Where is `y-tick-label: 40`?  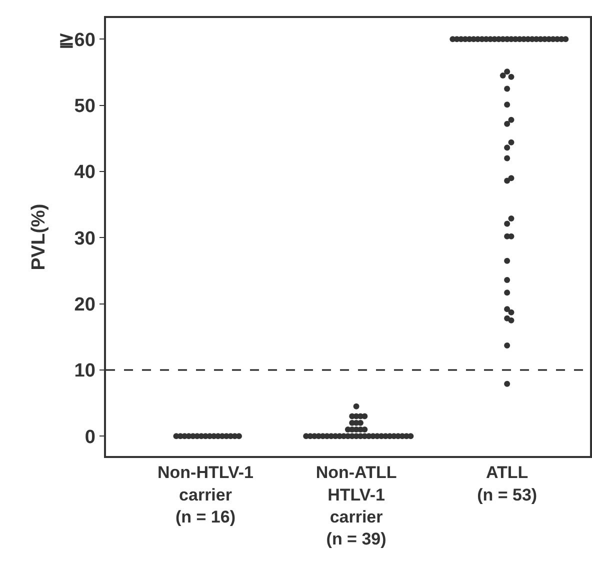
y-tick-label: 40 is located at coordinates (85, 173).